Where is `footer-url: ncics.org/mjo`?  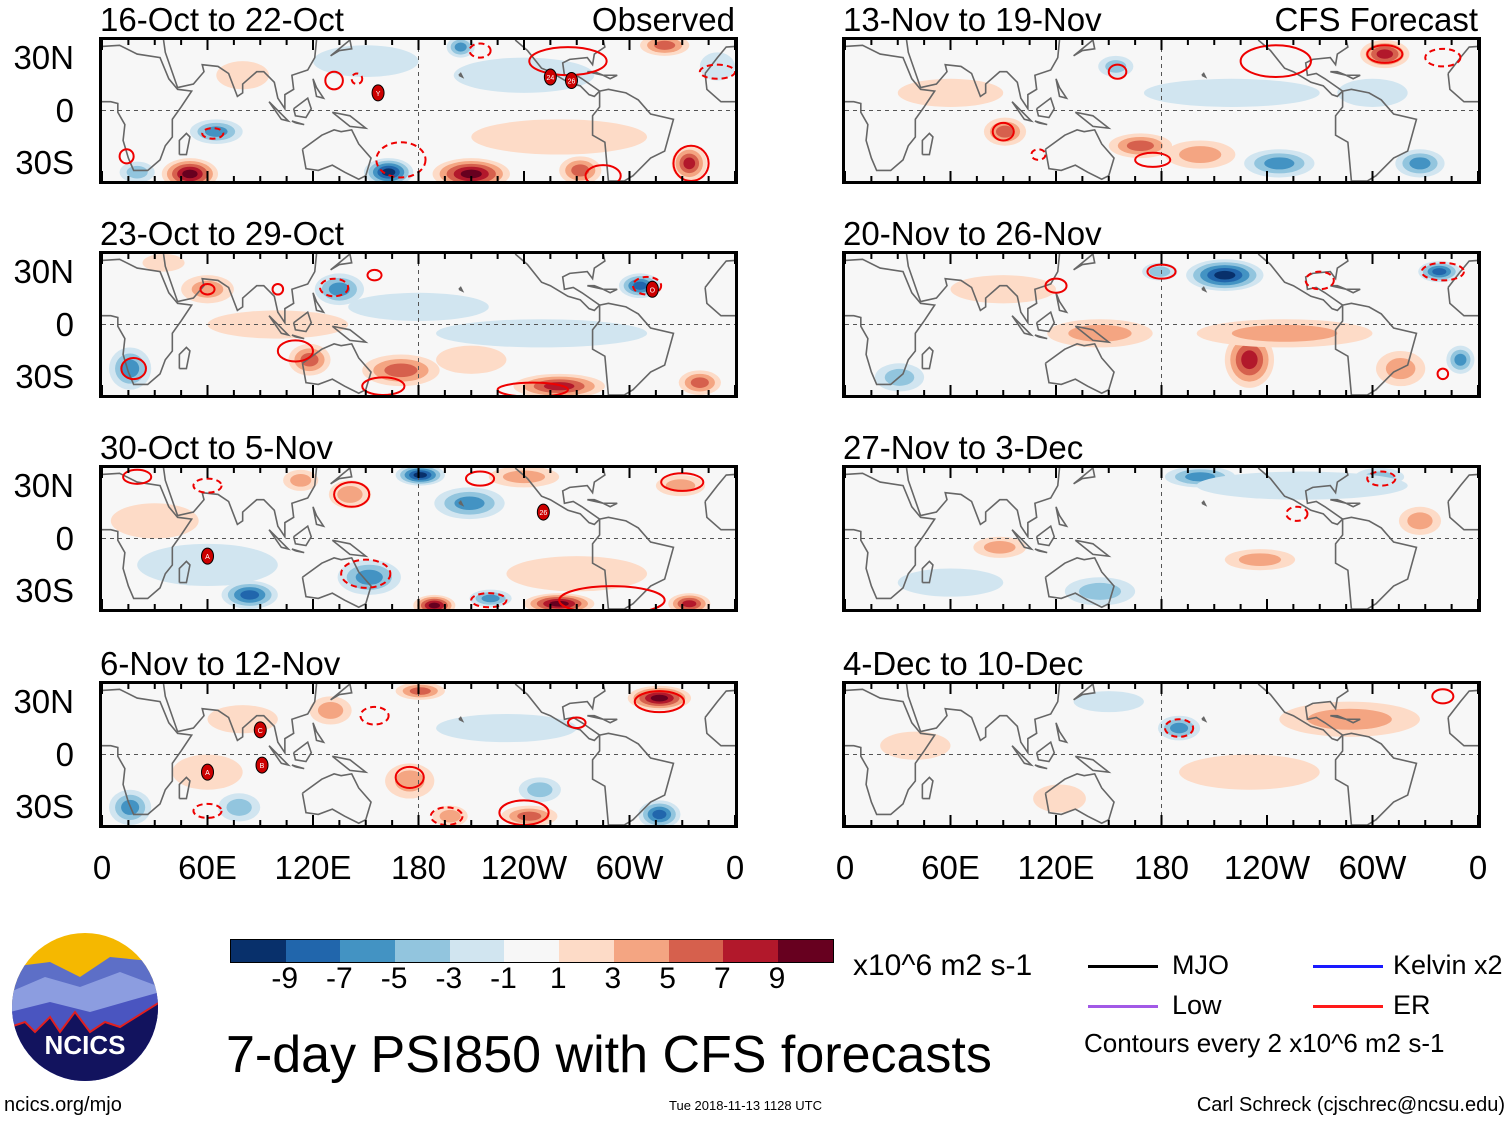
footer-url: ncics.org/mjo is located at coordinates (63, 1105).